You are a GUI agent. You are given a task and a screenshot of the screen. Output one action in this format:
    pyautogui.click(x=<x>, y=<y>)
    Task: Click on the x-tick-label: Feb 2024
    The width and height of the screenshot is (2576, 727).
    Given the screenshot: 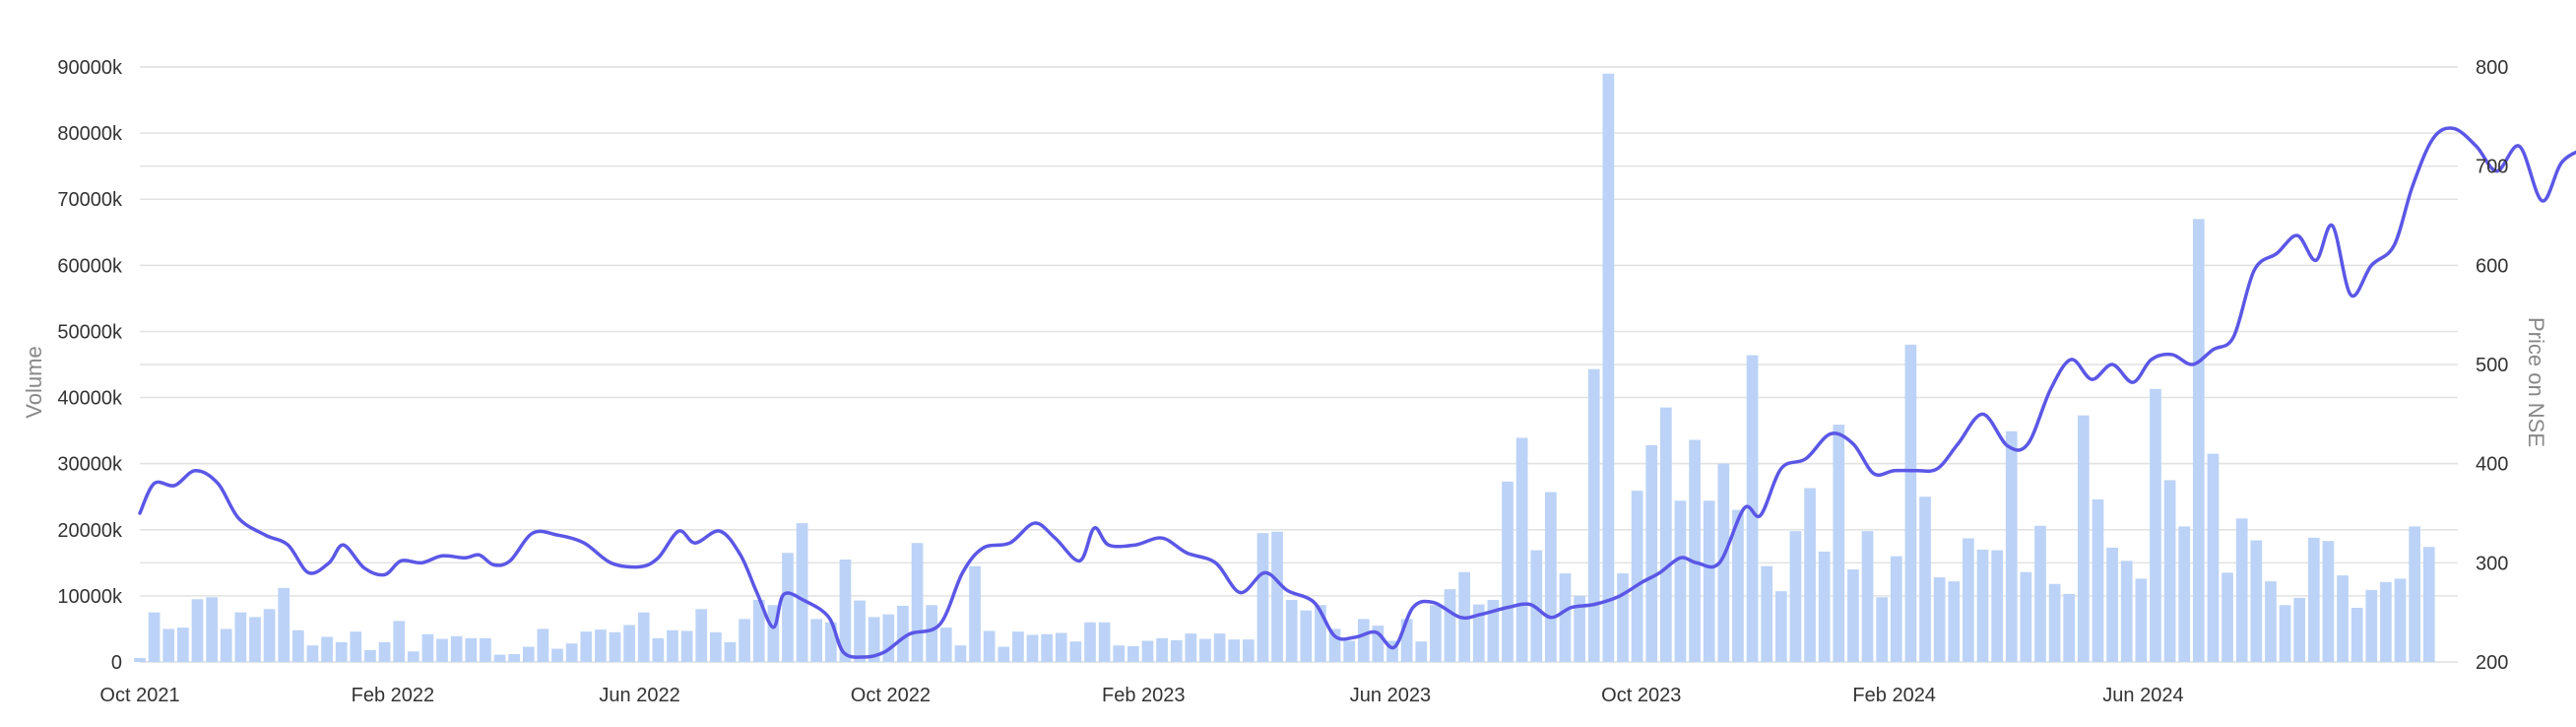 What is the action you would take?
    pyautogui.click(x=1894, y=695)
    